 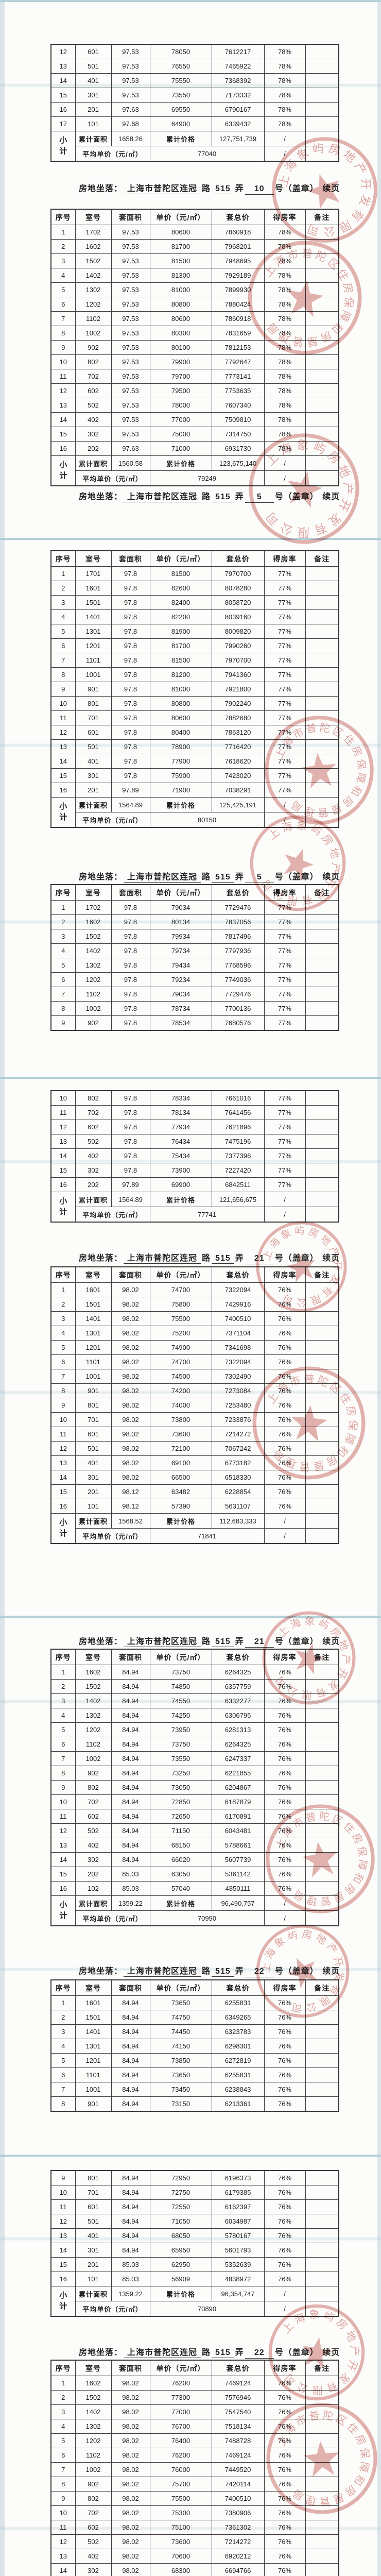 What do you see at coordinates (162, 2353) in the screenshot?
I see `title-text: 上海市普陀区连冠` at bounding box center [162, 2353].